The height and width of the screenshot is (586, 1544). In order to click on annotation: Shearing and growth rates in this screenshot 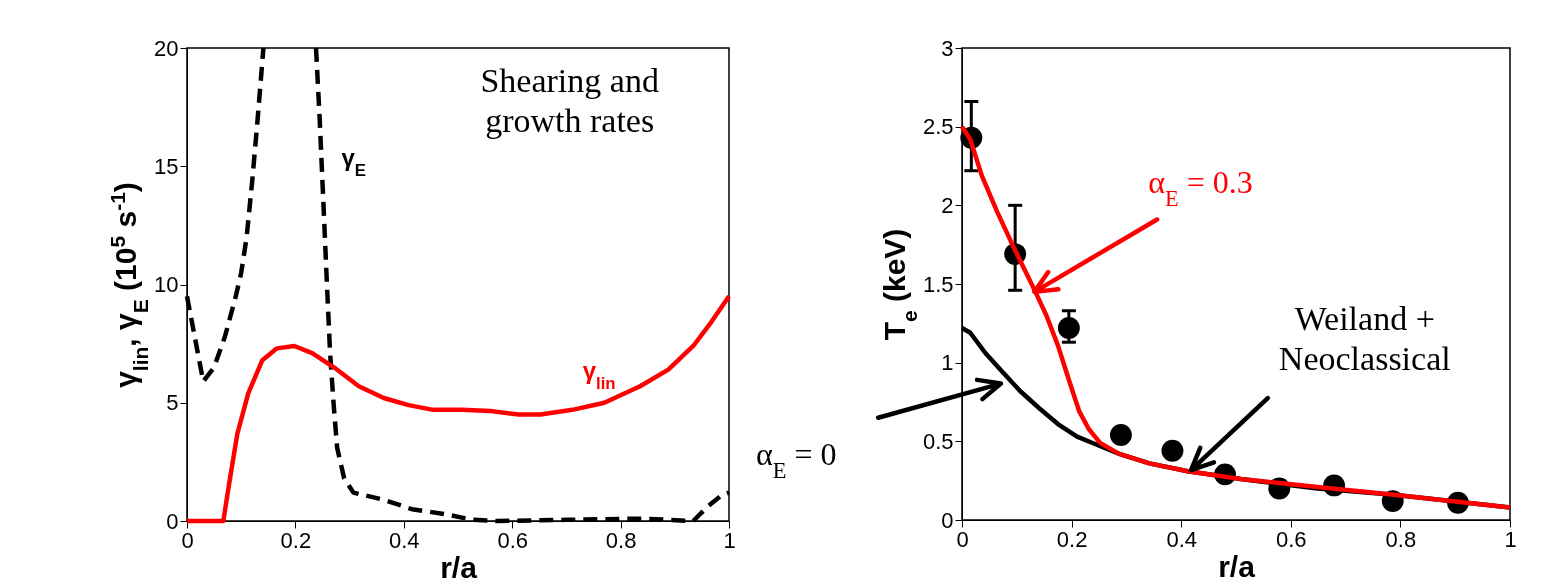, I will do `click(569, 100)`.